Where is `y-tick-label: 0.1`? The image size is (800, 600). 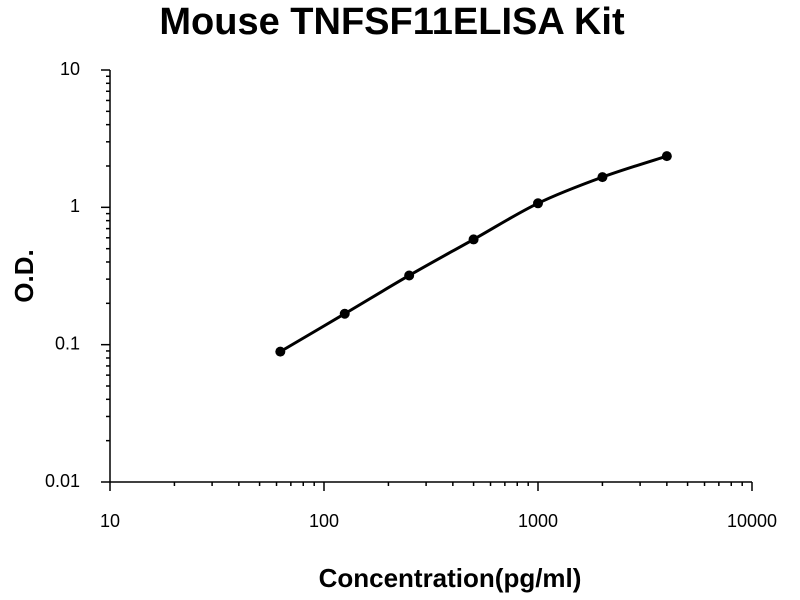
y-tick-label: 0.1 is located at coordinates (67, 343).